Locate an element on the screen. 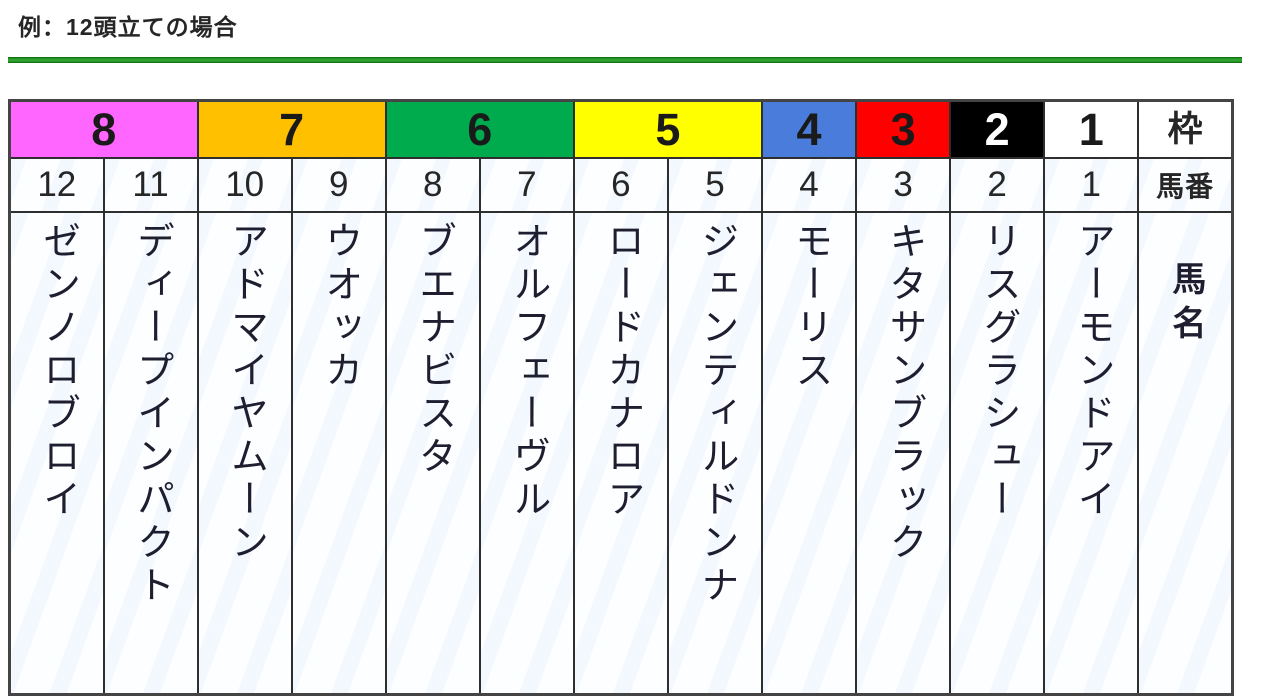  horse-name-text: モーリス is located at coordinates (809, 307).